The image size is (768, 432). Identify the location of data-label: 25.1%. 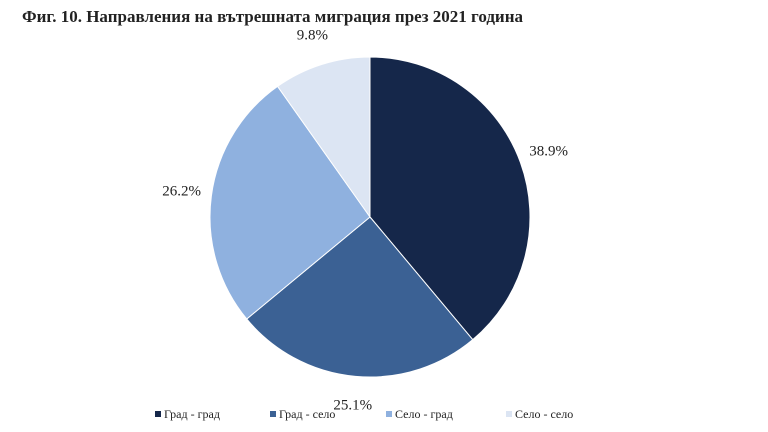
(352, 406).